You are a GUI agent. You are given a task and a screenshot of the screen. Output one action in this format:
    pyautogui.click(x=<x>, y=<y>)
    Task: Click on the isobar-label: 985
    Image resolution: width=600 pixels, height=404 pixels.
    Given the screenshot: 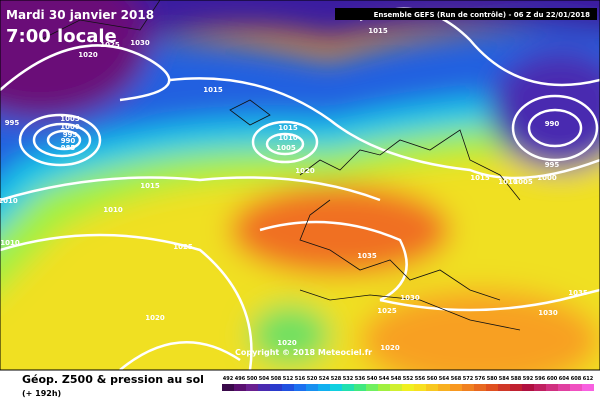 What is the action you would take?
    pyautogui.click(x=68, y=148)
    